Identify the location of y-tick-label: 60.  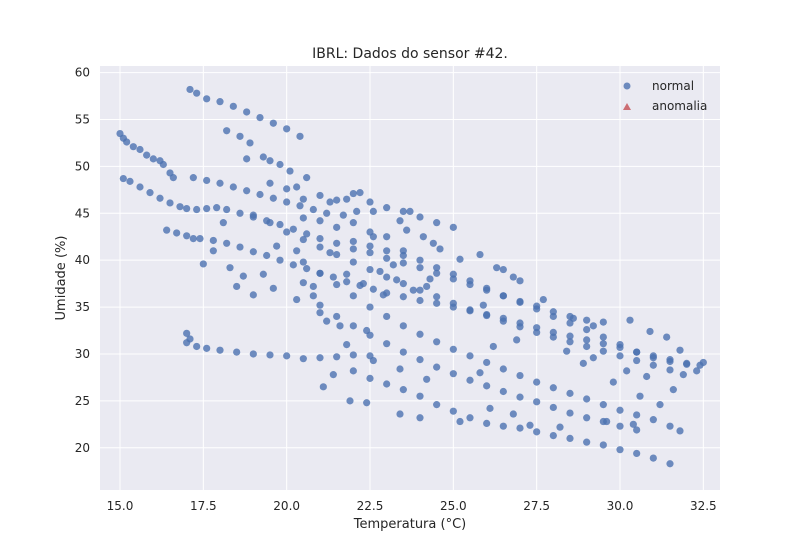
(82, 73).